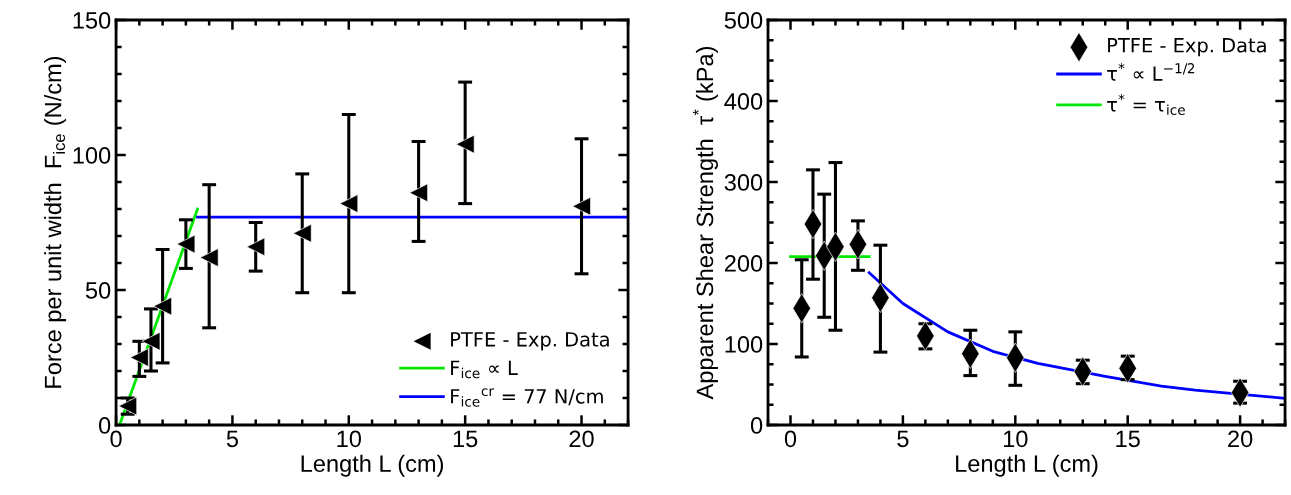  I want to click on y-tick-label: 50, so click(98, 290).